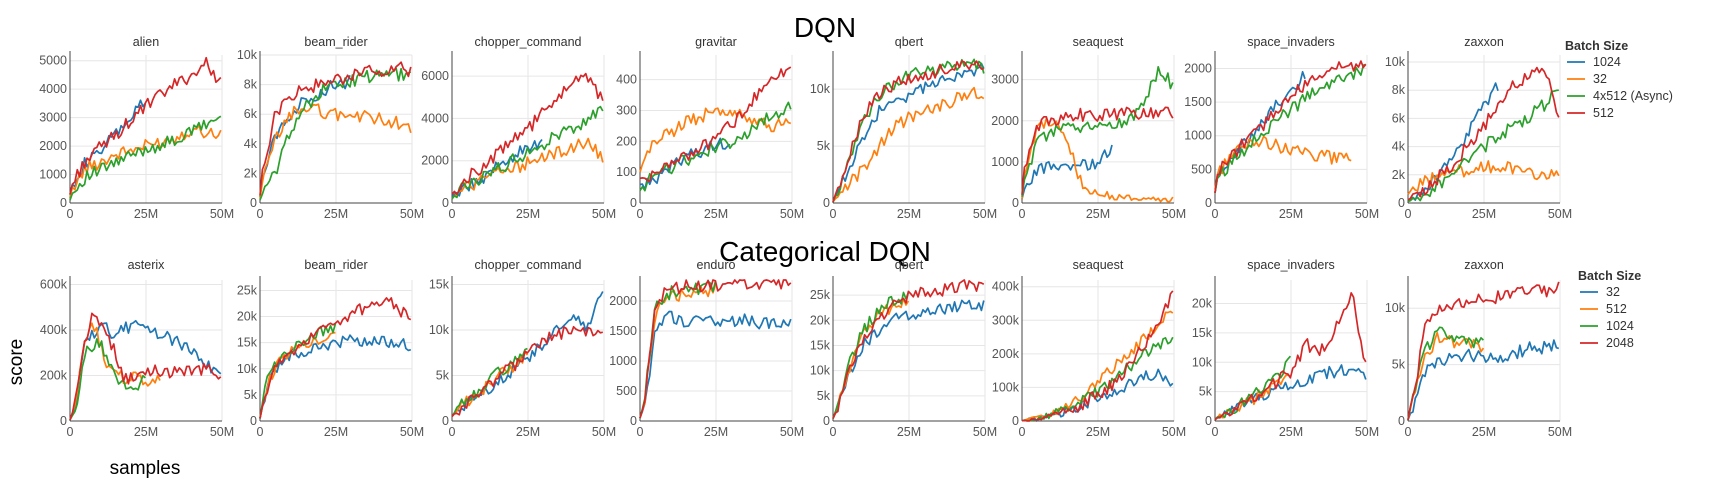 This screenshot has width=1709, height=491. I want to click on panel-0-alien: alien 0 25M 50M 0 1000 2000 3000 4000 5000, so click(136, 128).